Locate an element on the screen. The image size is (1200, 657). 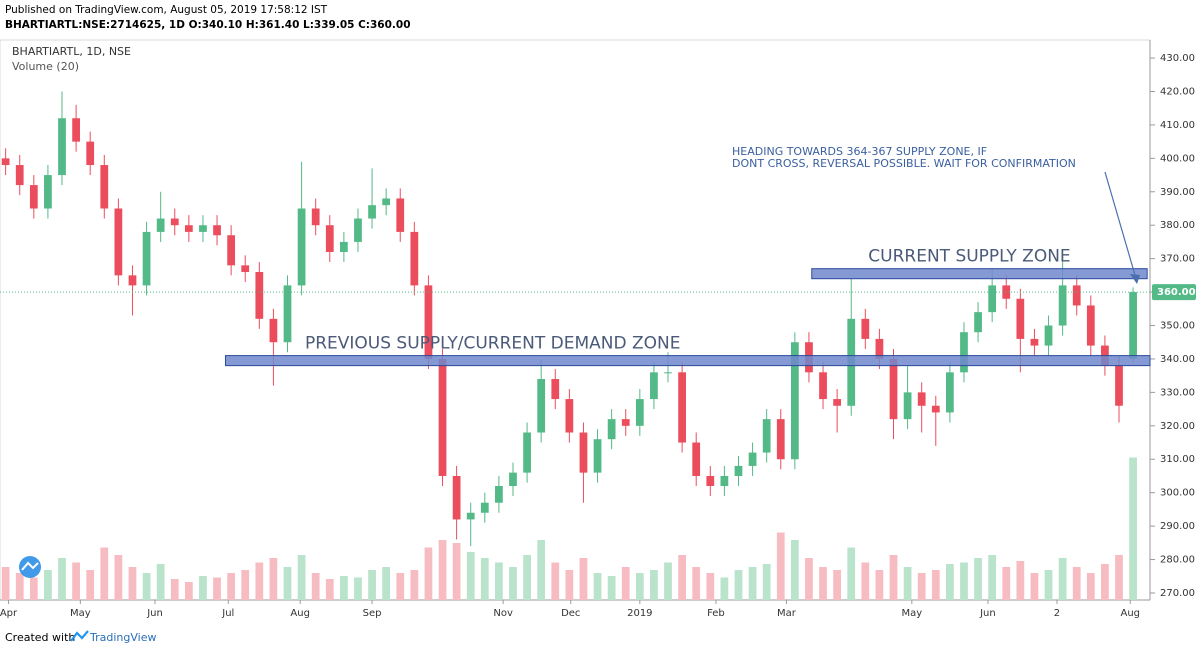
x-tick-label: Feb is located at coordinates (716, 613).